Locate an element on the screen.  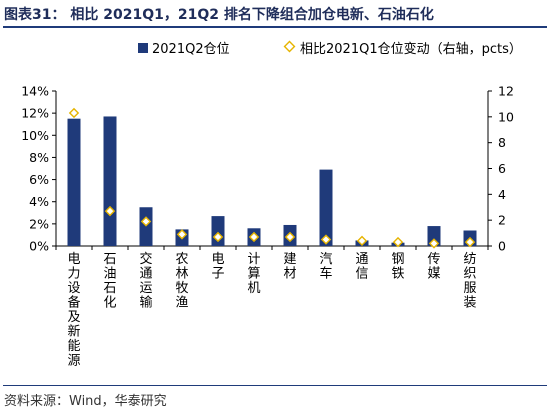
legend: 2021Q2仓位 相比2021Q1仓位变动（右轴，pcts） is located at coordinates (330, 48).